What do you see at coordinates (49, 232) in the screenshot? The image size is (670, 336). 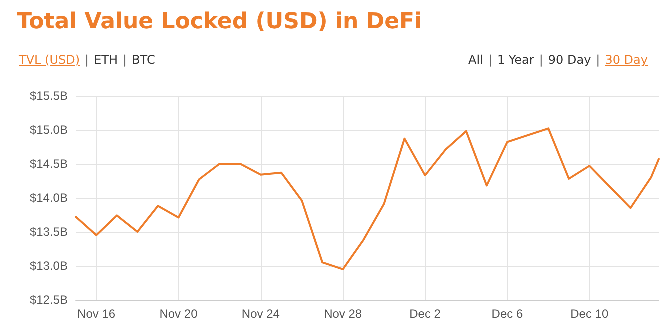 I see `y-tick-label: $13.5B` at bounding box center [49, 232].